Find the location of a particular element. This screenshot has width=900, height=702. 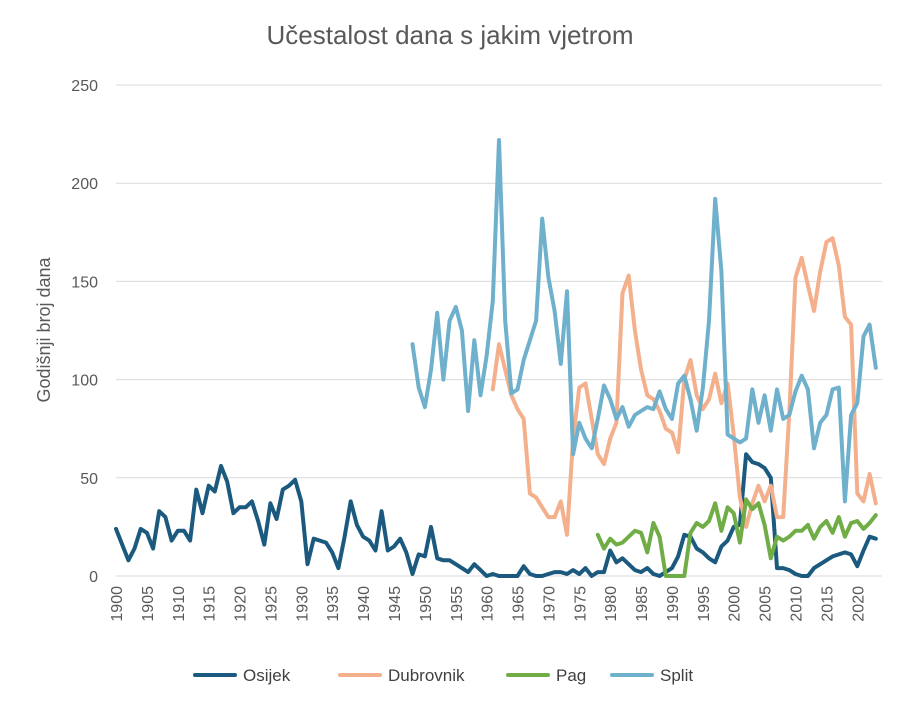

legend-label: Pag is located at coordinates (571, 675).